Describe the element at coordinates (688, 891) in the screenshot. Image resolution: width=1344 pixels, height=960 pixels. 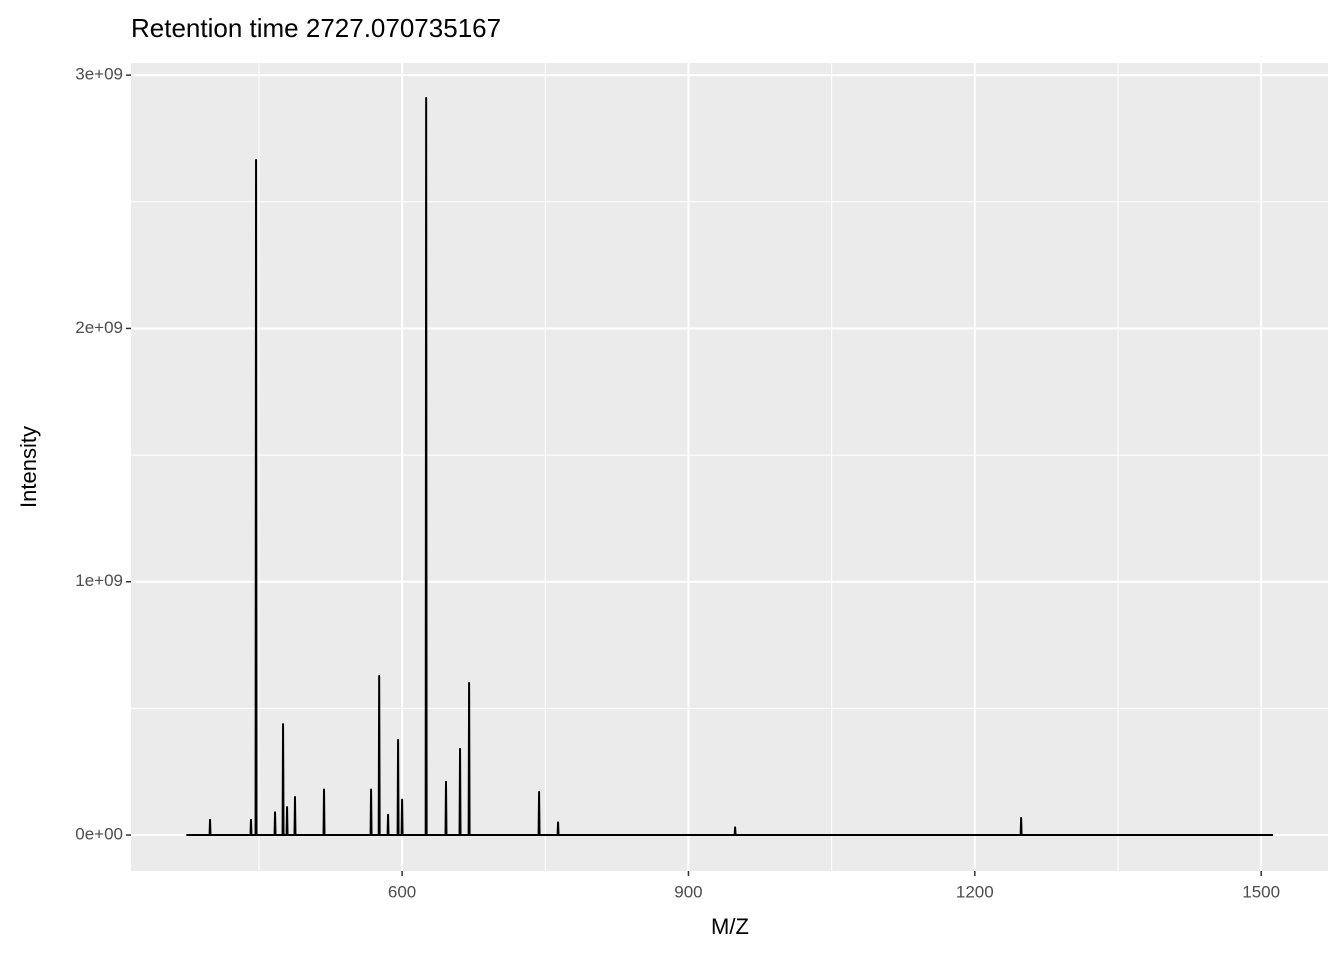
I see `x-tick-label: 900` at that location.